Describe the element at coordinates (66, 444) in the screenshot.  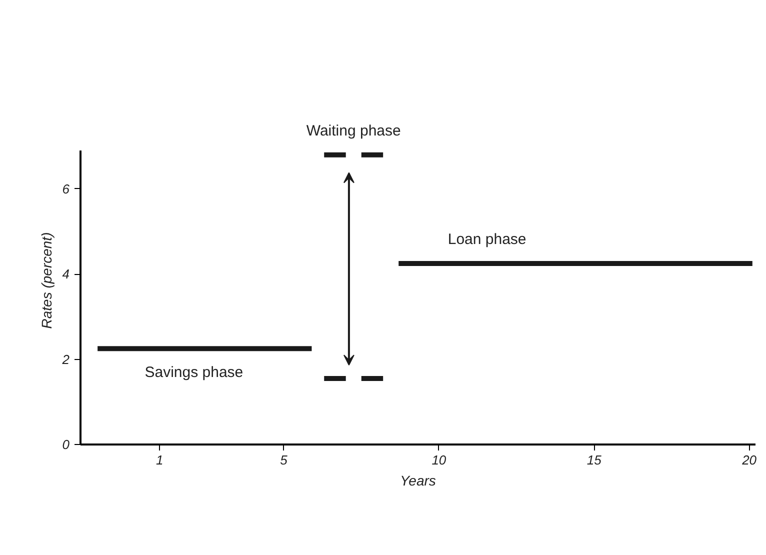
I see `y-tick-label: 0` at that location.